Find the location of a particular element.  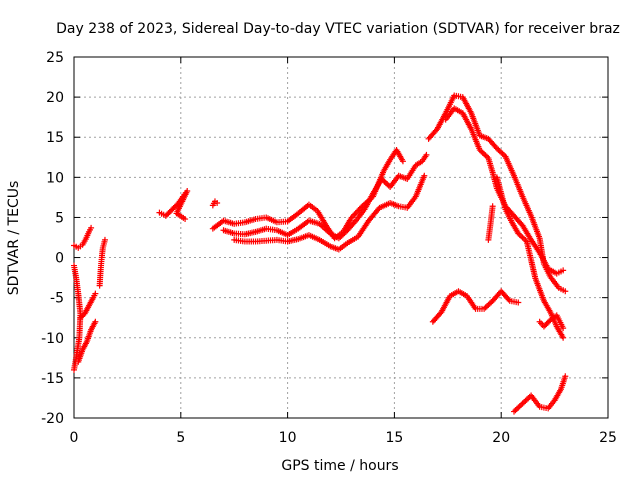

y-tick-label: 10 is located at coordinates (55, 178).